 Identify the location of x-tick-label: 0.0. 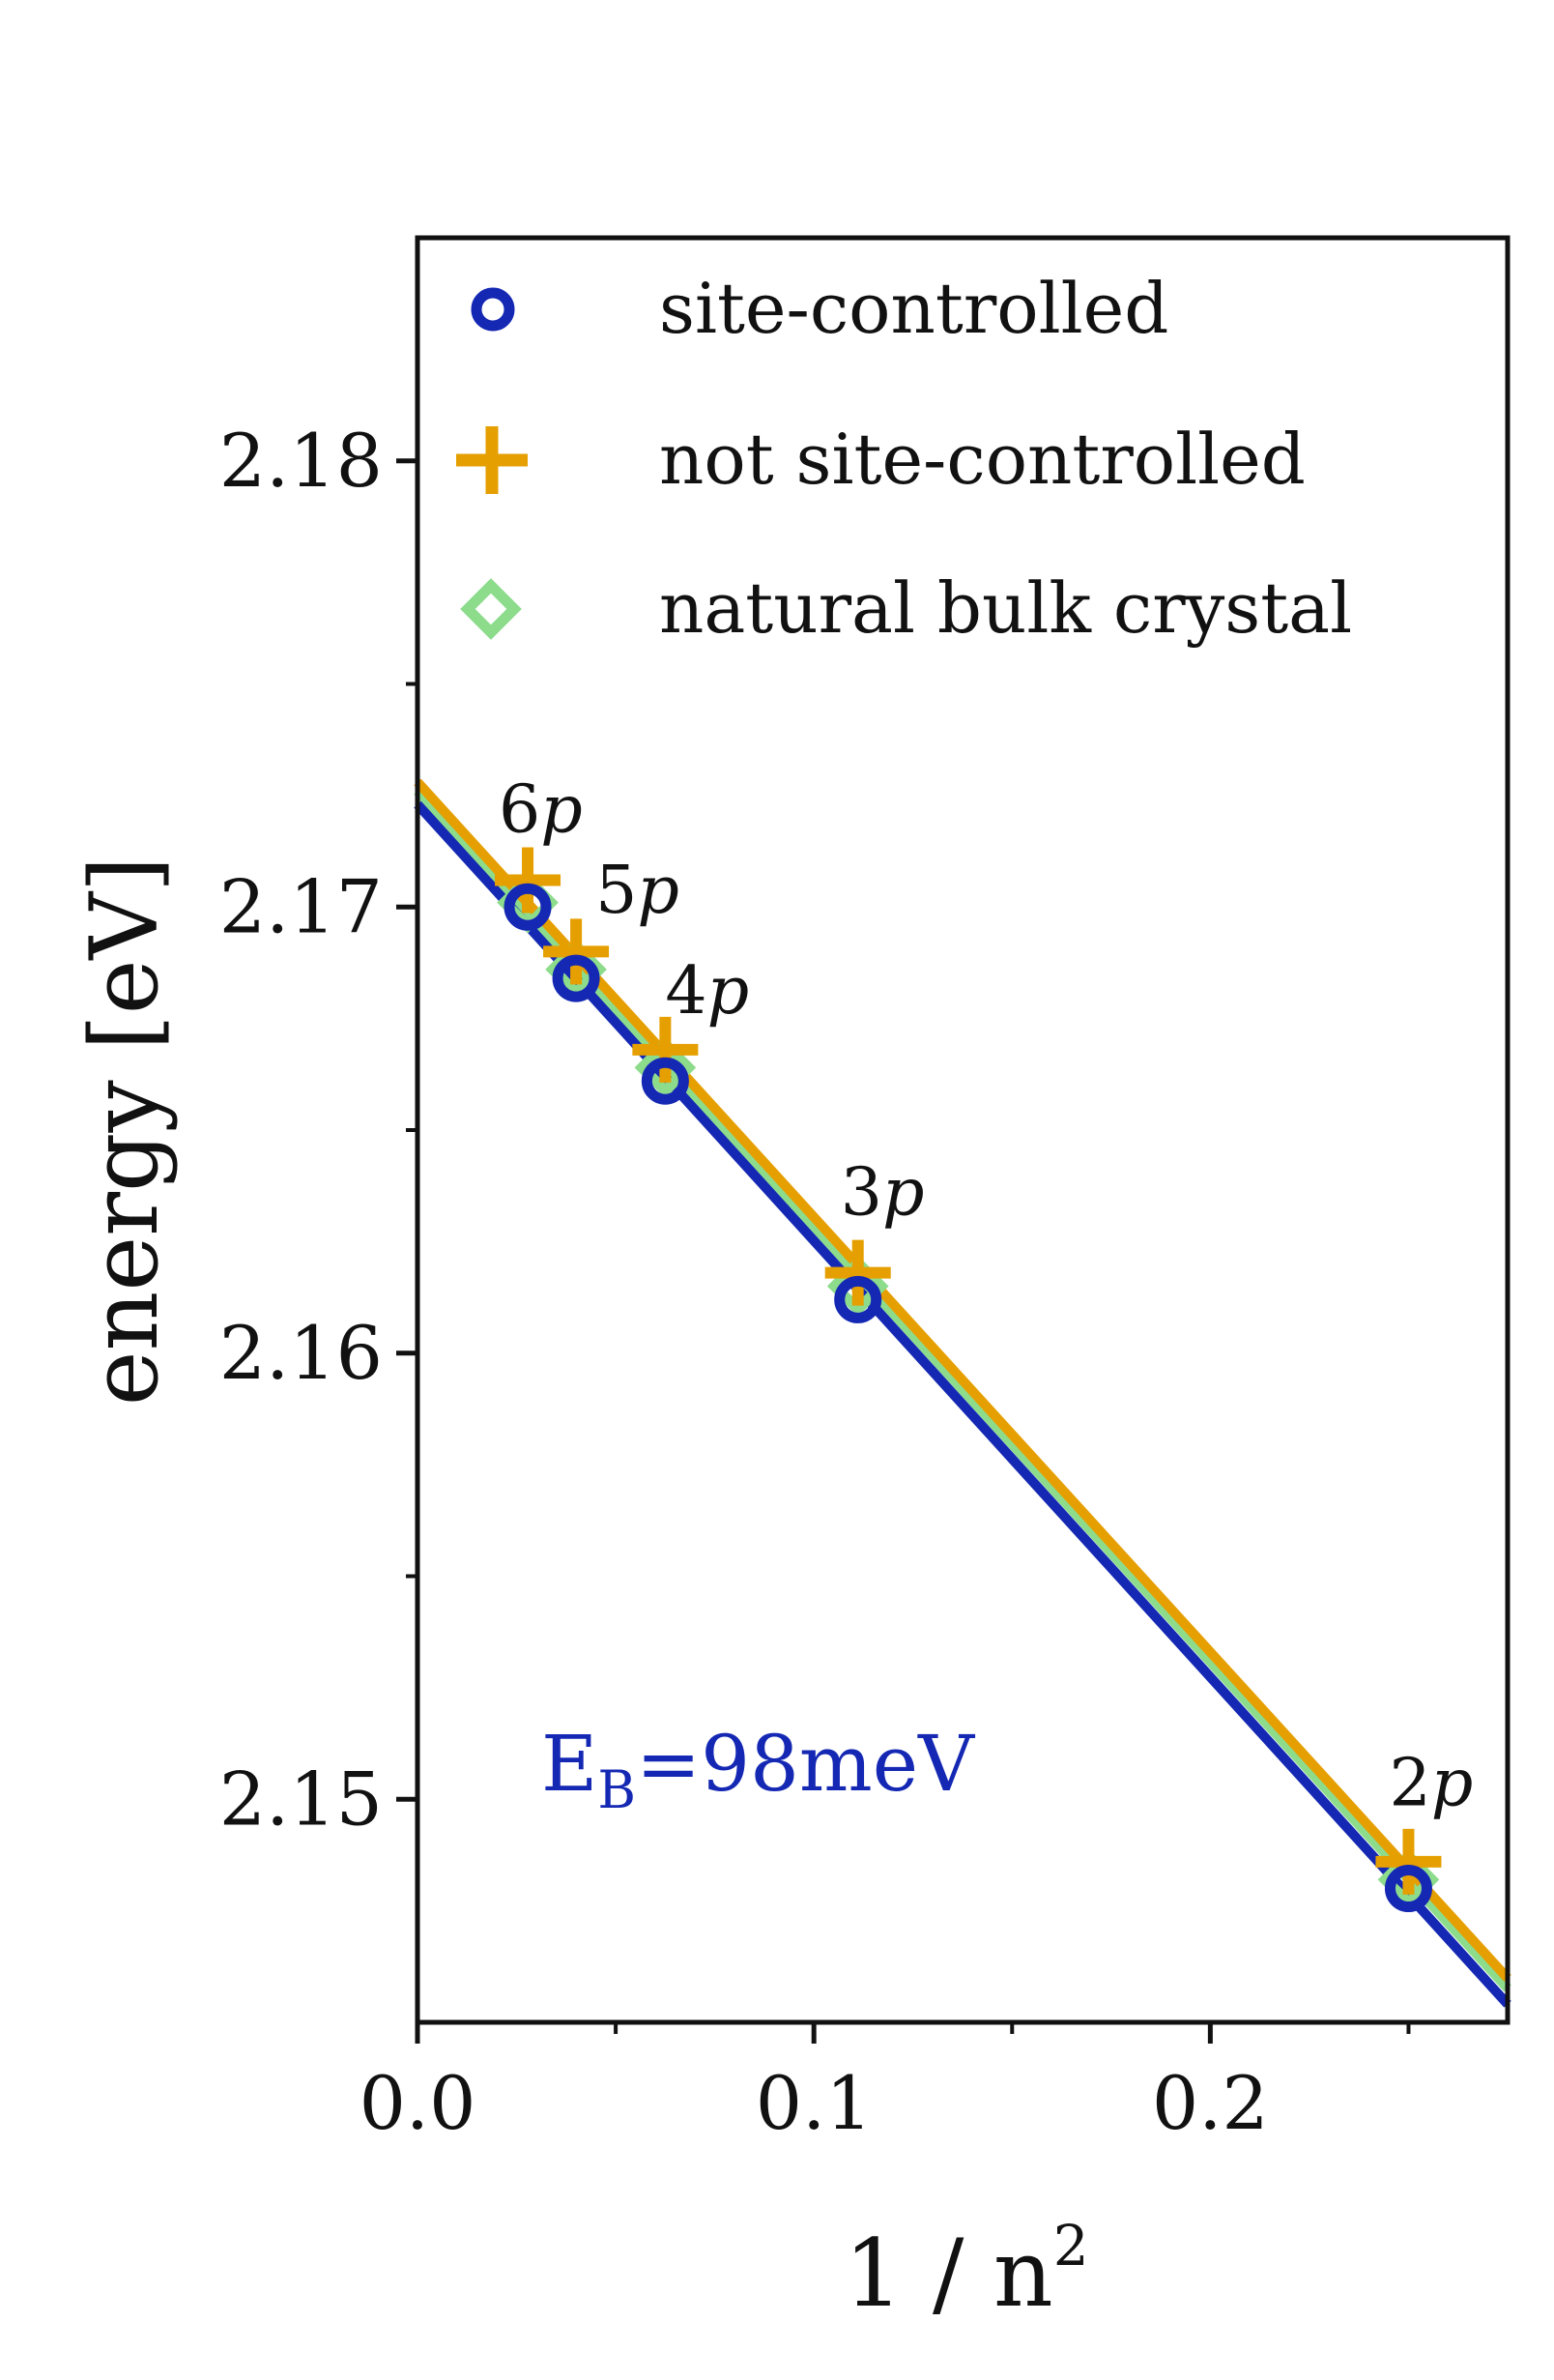
(418, 2103).